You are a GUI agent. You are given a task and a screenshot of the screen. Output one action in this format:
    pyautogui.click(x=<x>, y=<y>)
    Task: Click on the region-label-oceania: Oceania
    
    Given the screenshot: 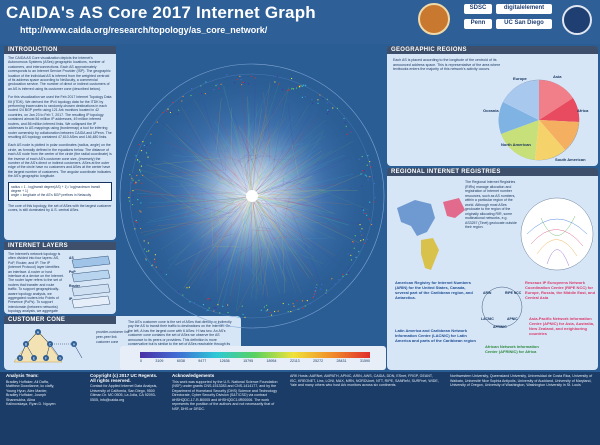 What is the action you would take?
    pyautogui.click(x=491, y=110)
    